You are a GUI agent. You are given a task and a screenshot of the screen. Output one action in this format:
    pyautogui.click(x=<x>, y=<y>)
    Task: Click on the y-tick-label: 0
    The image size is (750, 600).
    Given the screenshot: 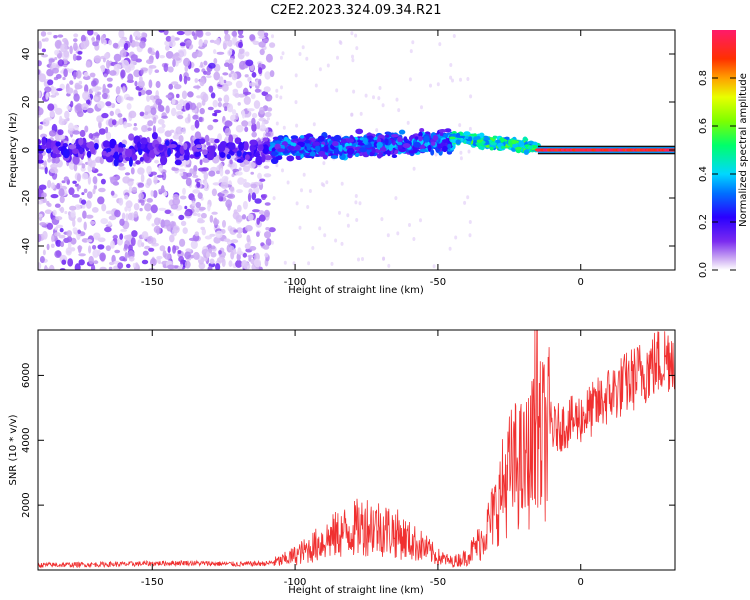 What is the action you would take?
    pyautogui.click(x=26, y=150)
    